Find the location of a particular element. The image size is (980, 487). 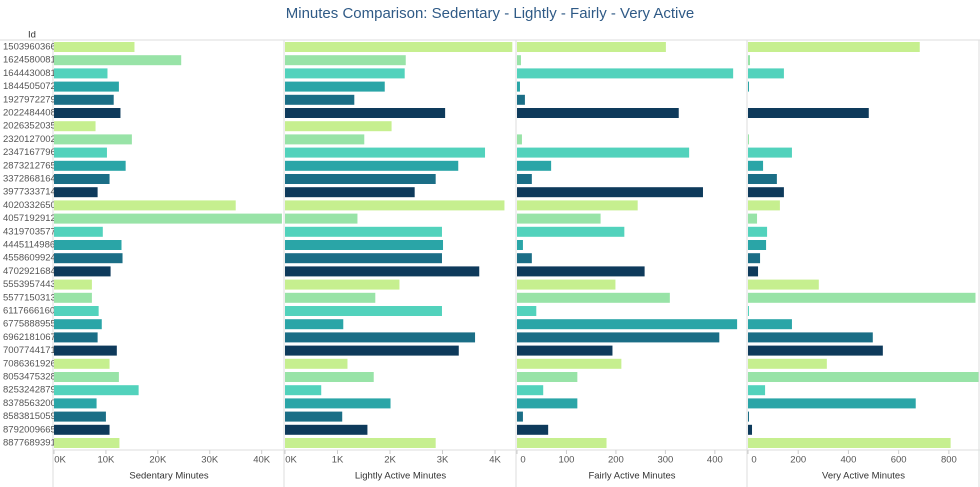

x-tick-label: 20K is located at coordinates (158, 460).